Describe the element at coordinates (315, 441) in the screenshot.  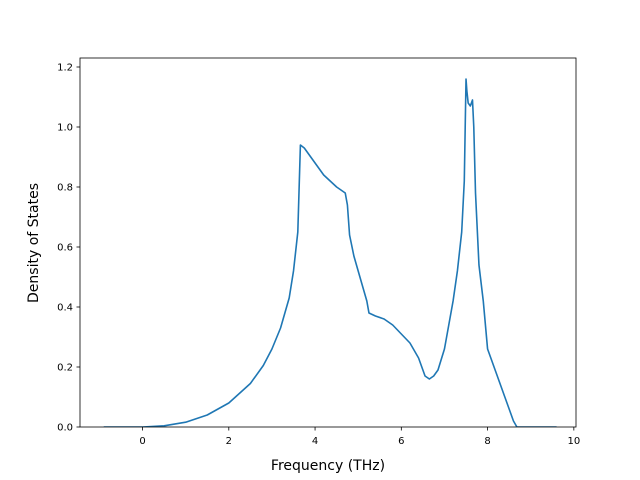
I see `x-tick-label: 4` at that location.